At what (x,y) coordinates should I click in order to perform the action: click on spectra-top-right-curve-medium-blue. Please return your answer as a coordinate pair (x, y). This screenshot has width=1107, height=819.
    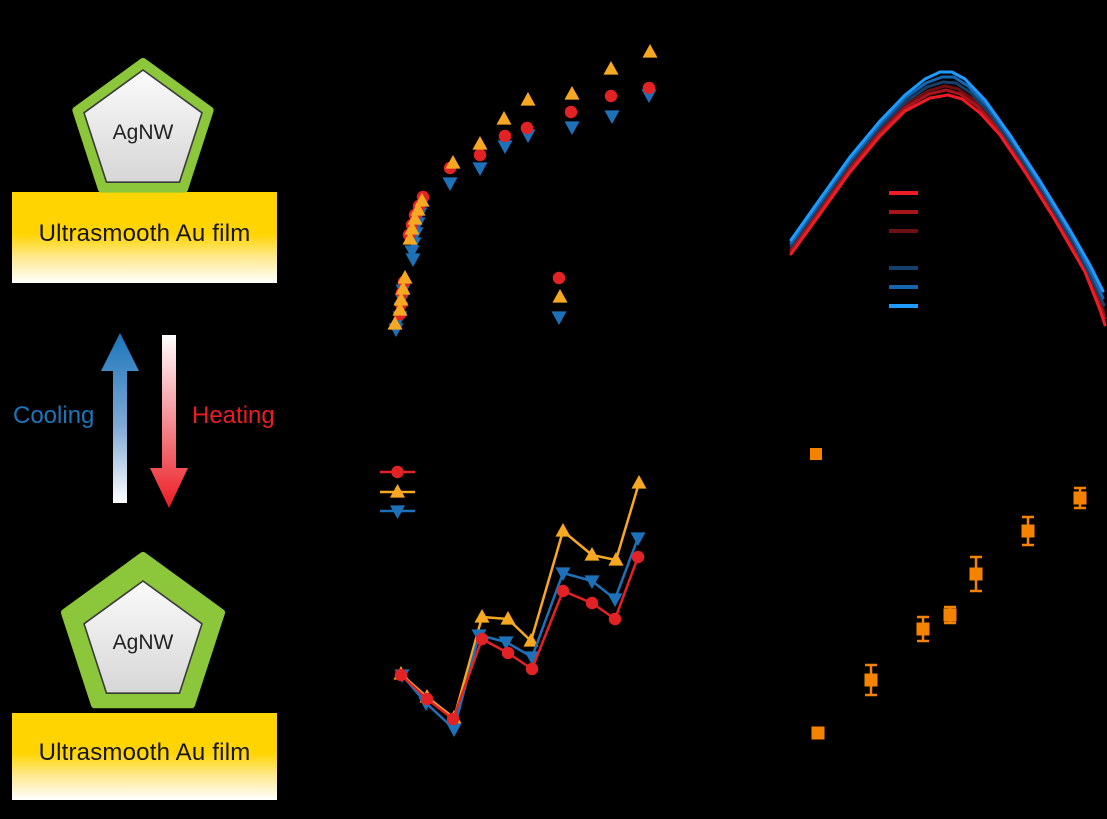
    Looking at the image, I should click on (947, 187).